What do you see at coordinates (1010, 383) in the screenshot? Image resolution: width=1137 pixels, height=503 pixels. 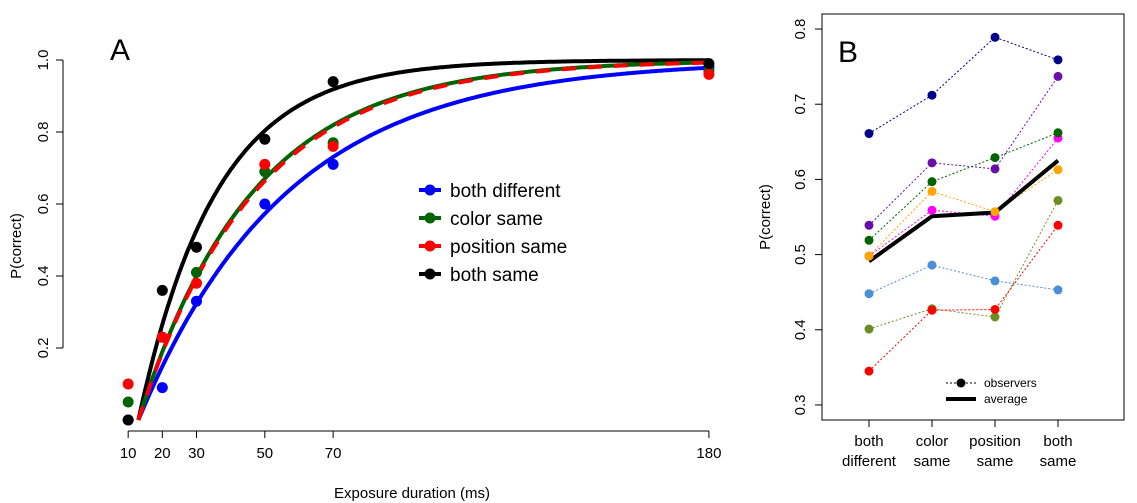 I see `legend-label-observers: observers` at bounding box center [1010, 383].